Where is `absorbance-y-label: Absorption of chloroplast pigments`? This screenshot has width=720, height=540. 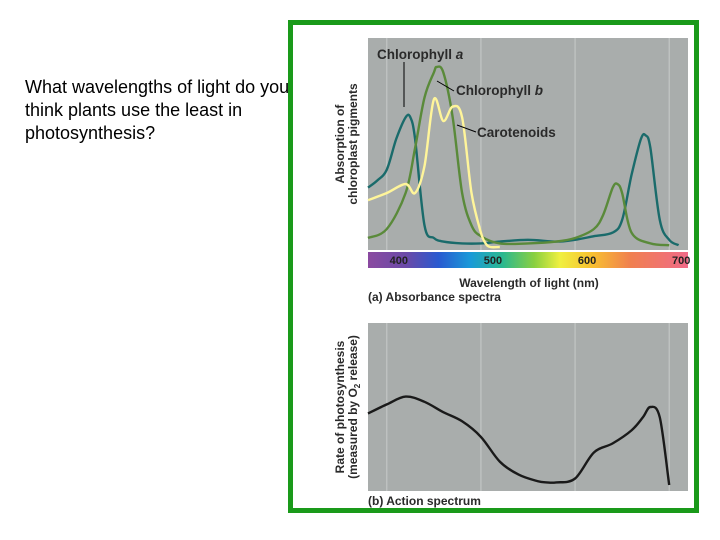 absorbance-y-label: Absorption of chloroplast pigments is located at coordinates (346, 144).